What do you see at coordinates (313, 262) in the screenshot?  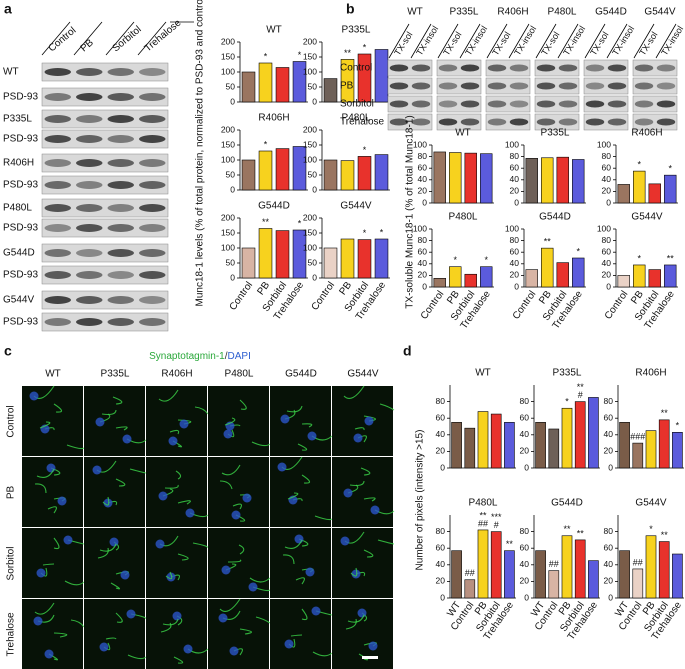 I see `y-tick-label: 50` at bounding box center [313, 262].